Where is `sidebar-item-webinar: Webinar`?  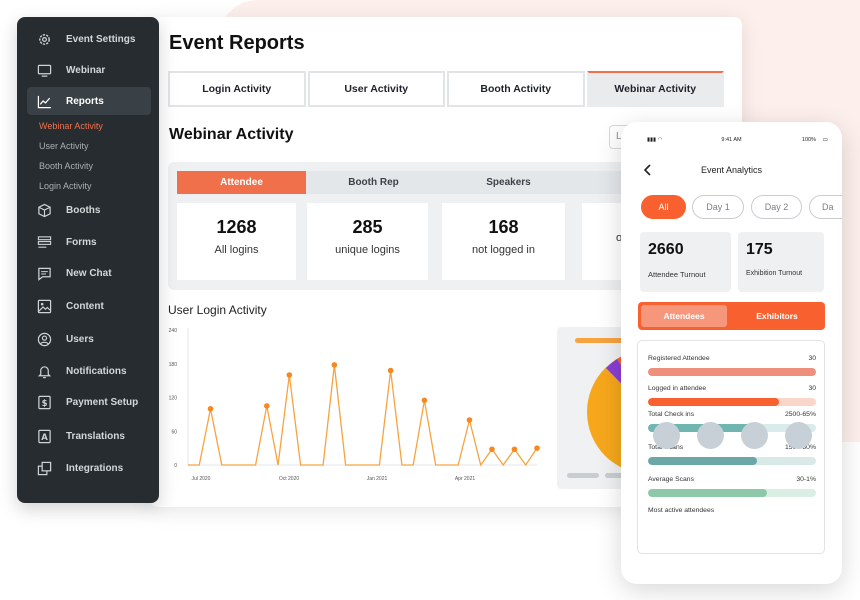 sidebar-item-webinar: Webinar is located at coordinates (89, 70).